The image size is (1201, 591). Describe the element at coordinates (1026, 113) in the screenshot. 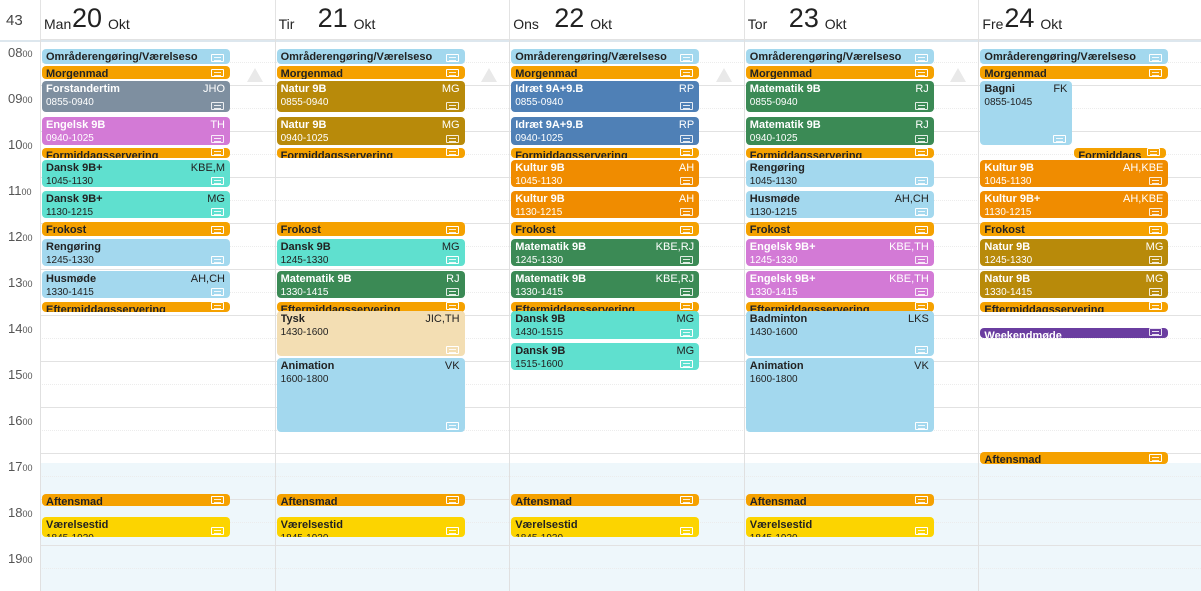

I see `calendar-event: Bagni FK 0855-1045` at that location.